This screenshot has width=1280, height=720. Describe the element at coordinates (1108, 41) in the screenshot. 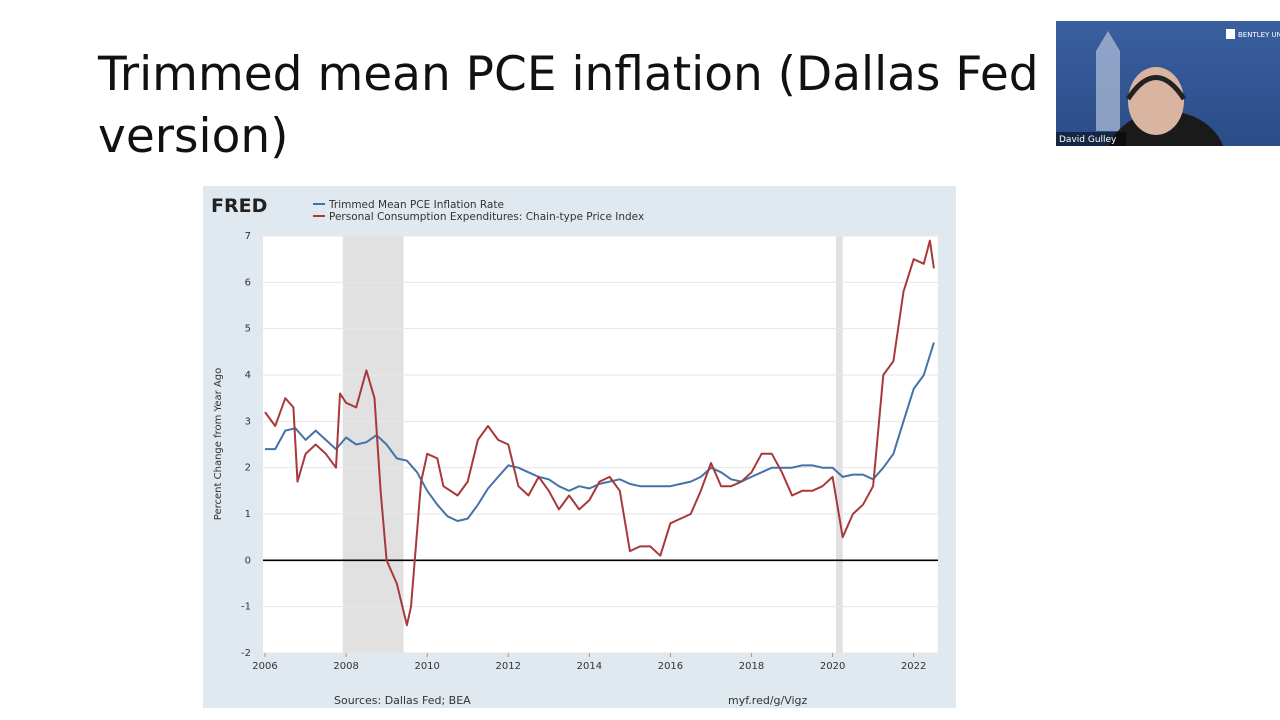

I see `tower-roof` at that location.